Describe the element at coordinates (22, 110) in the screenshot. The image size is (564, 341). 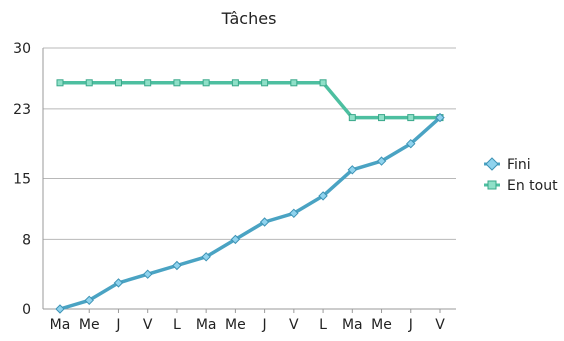
I see `y-tick-label: 23` at that location.